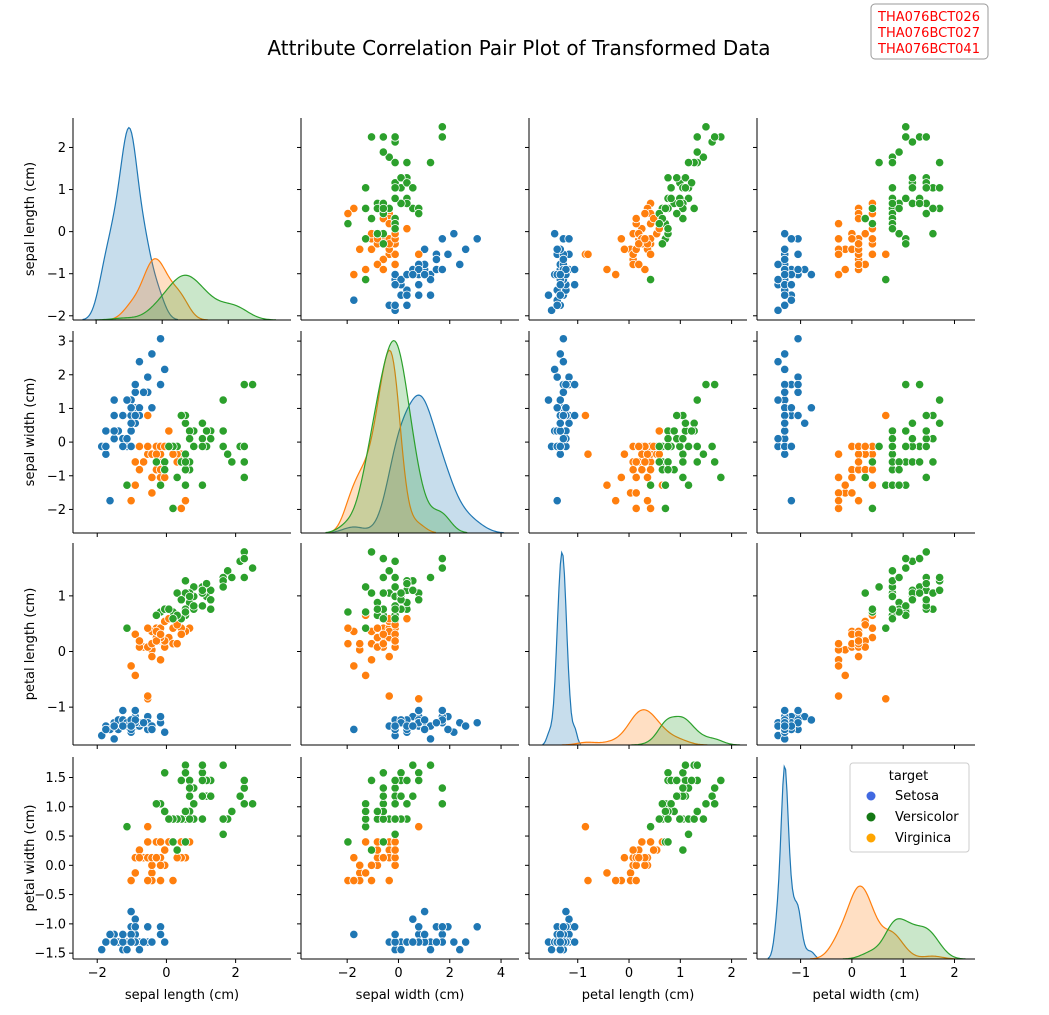  I want to click on kde-line-virginica, so click(185, 297).